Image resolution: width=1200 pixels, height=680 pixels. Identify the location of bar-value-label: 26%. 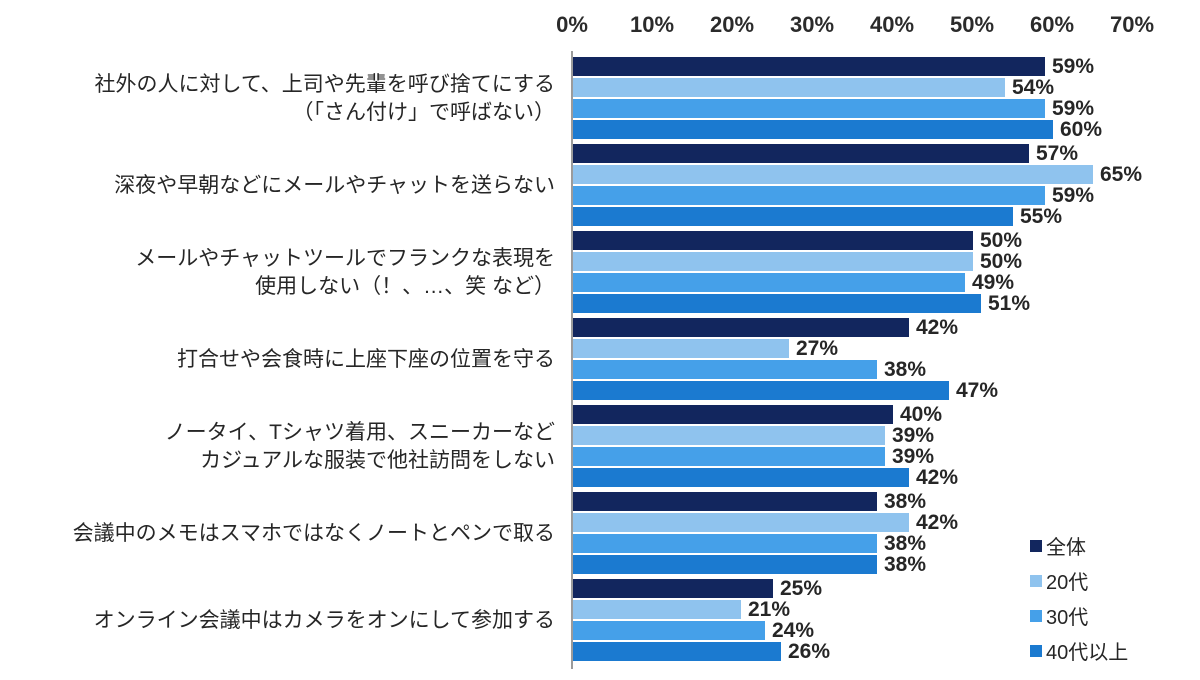
(809, 651).